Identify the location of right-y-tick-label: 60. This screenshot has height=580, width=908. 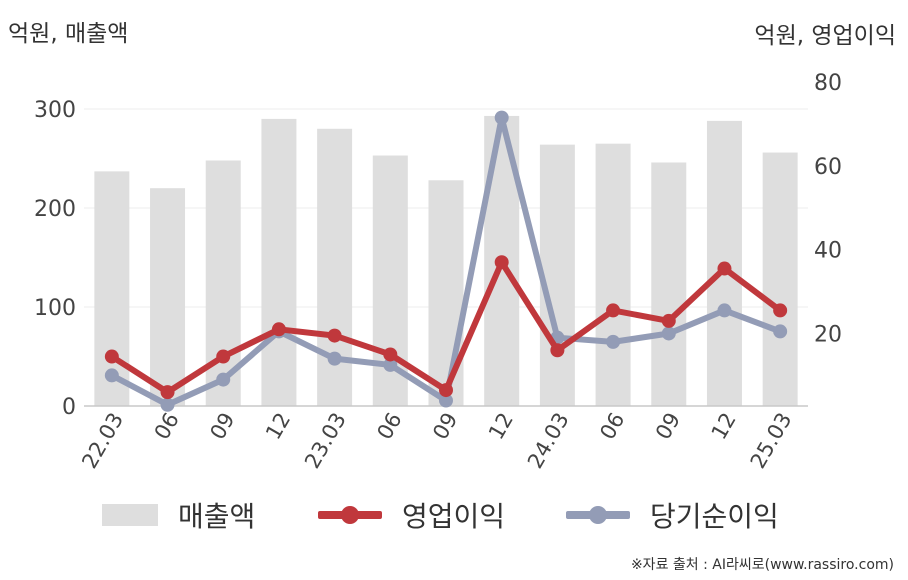
(828, 167).